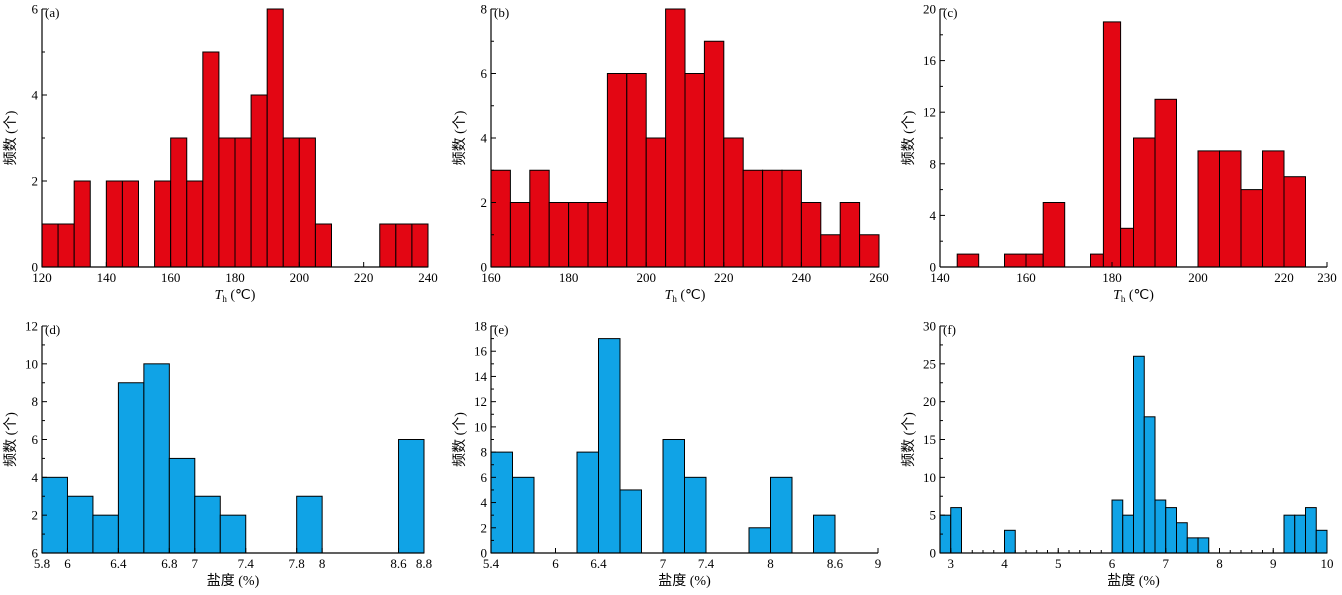 This screenshot has width=1342, height=595. Describe the element at coordinates (35, 477) in the screenshot. I see `y-tick-label-d: 4` at that location.